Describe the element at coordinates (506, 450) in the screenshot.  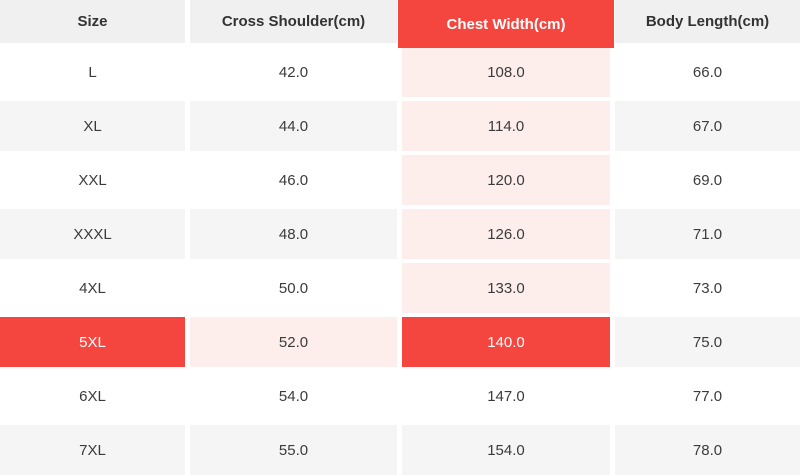
I see `chest-width-value-cell: 154.0` at that location.